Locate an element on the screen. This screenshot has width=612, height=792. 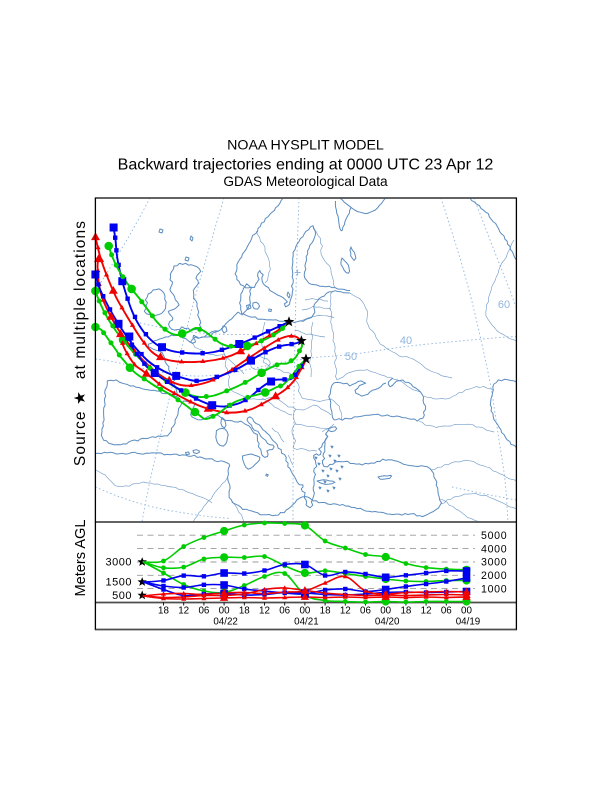
svg-text: 04/22 is located at coordinates (225, 622).